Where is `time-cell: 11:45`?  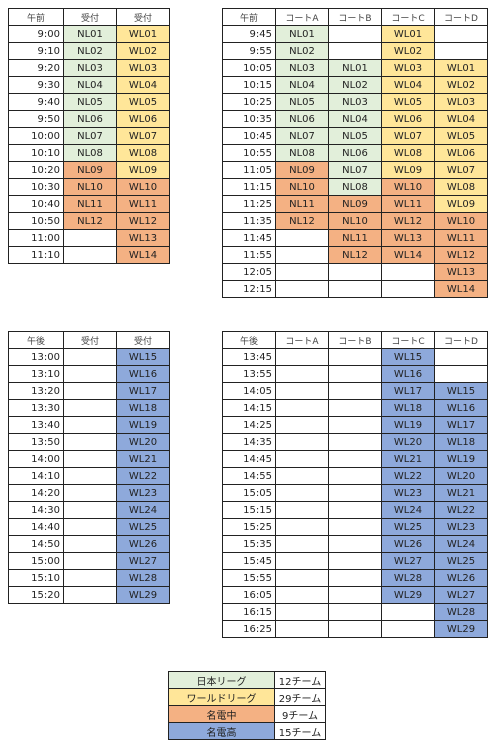
time-cell: 11:45 is located at coordinates (249, 238).